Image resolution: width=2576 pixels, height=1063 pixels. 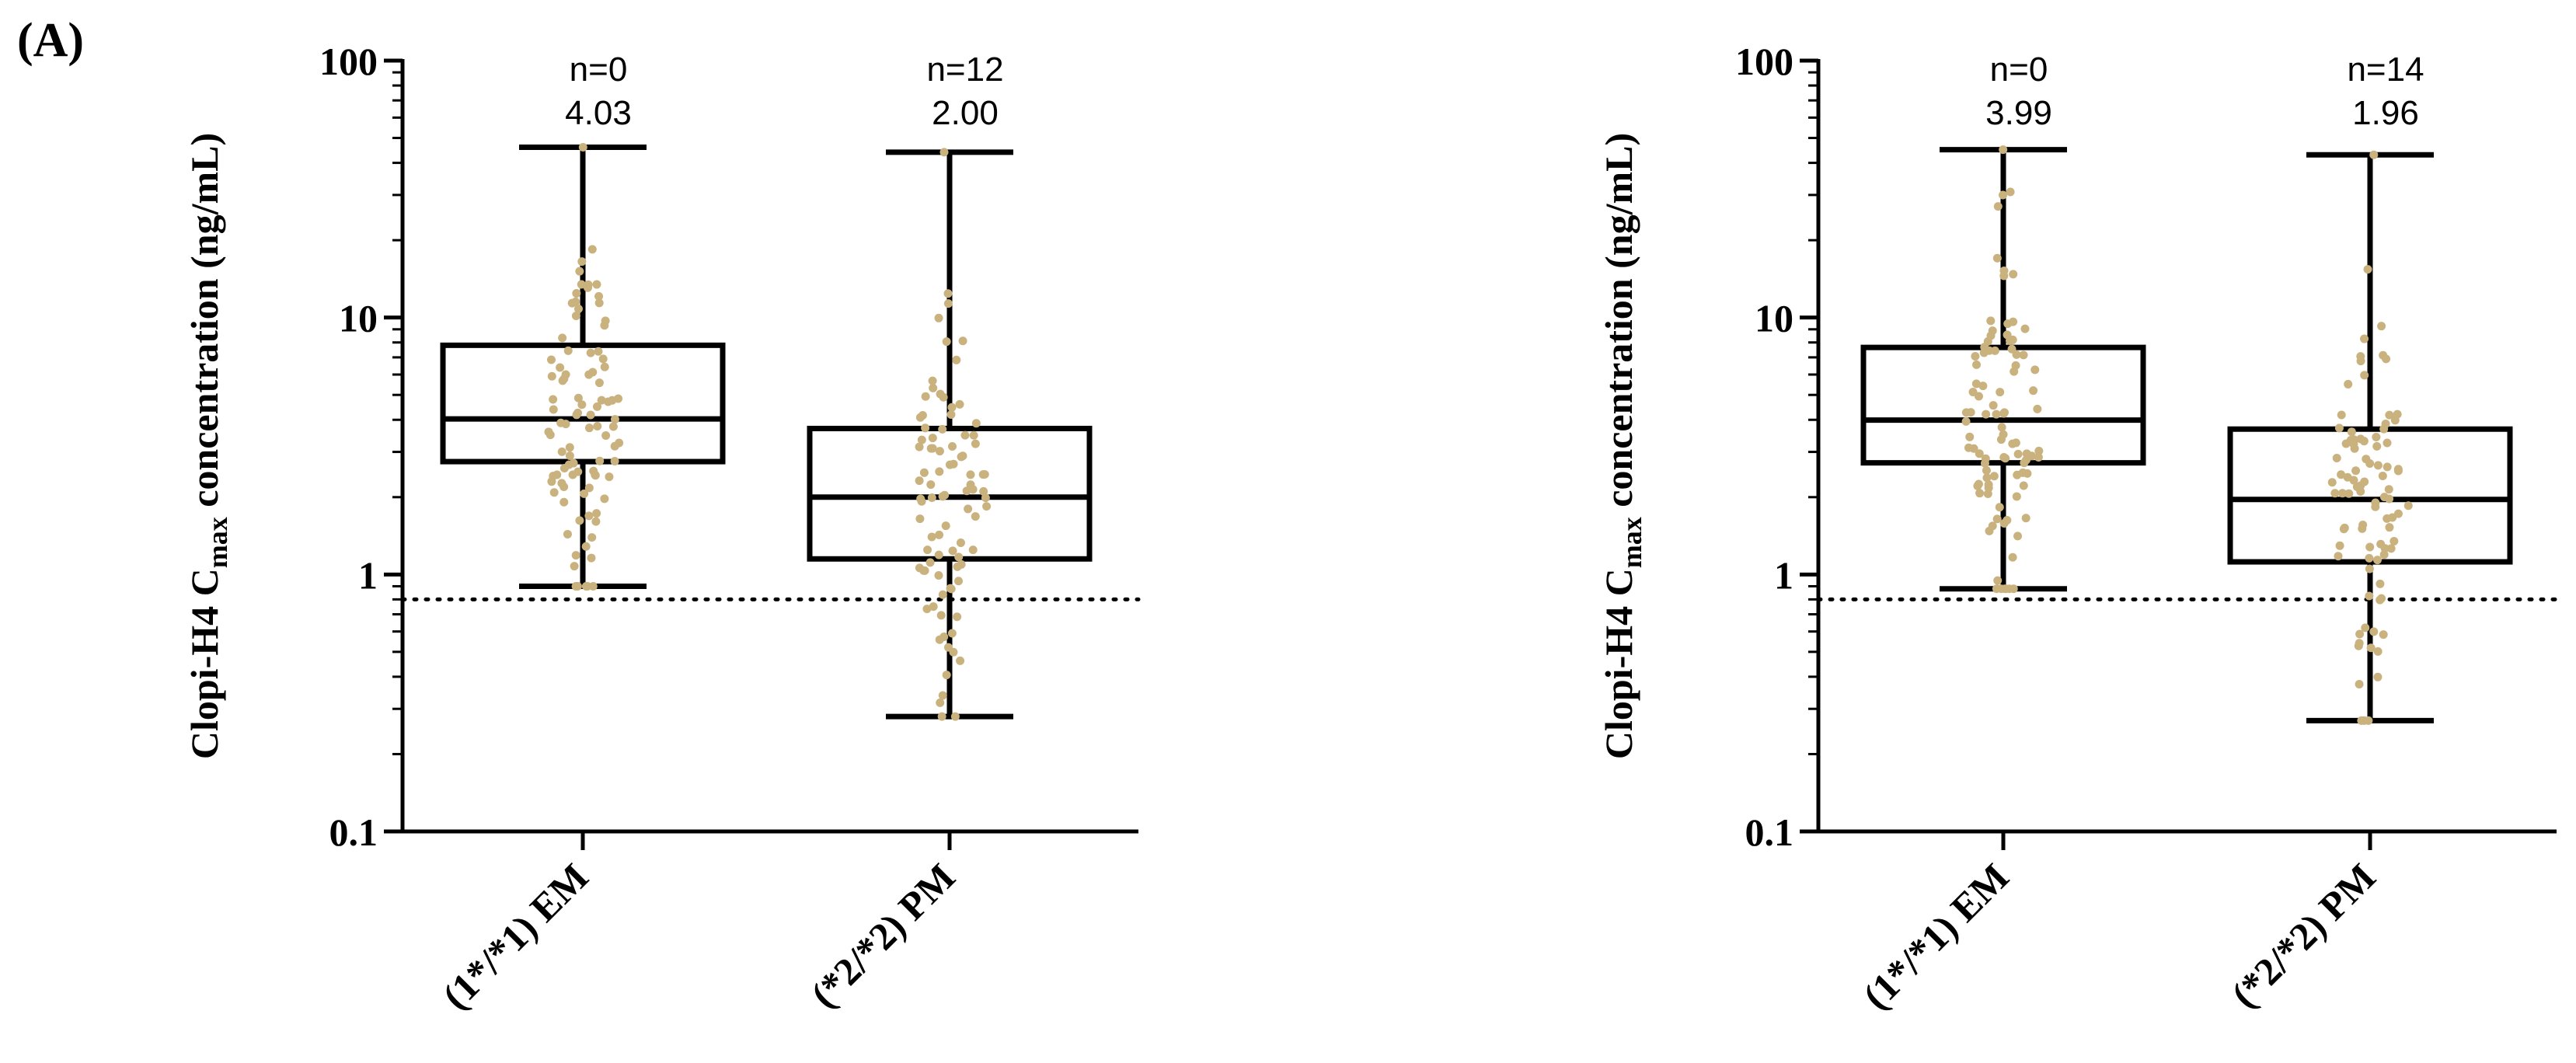 I want to click on n-label: n=0, so click(x=599, y=70).